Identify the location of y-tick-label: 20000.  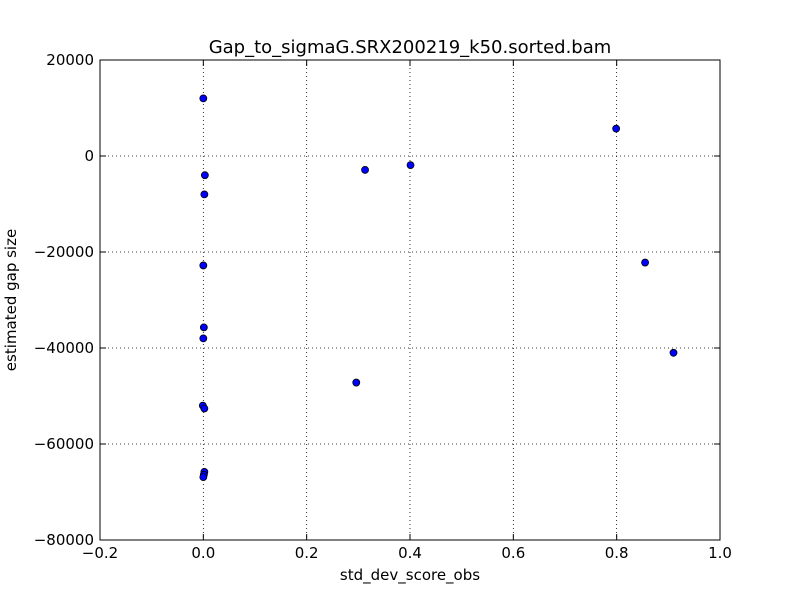
(70, 60).